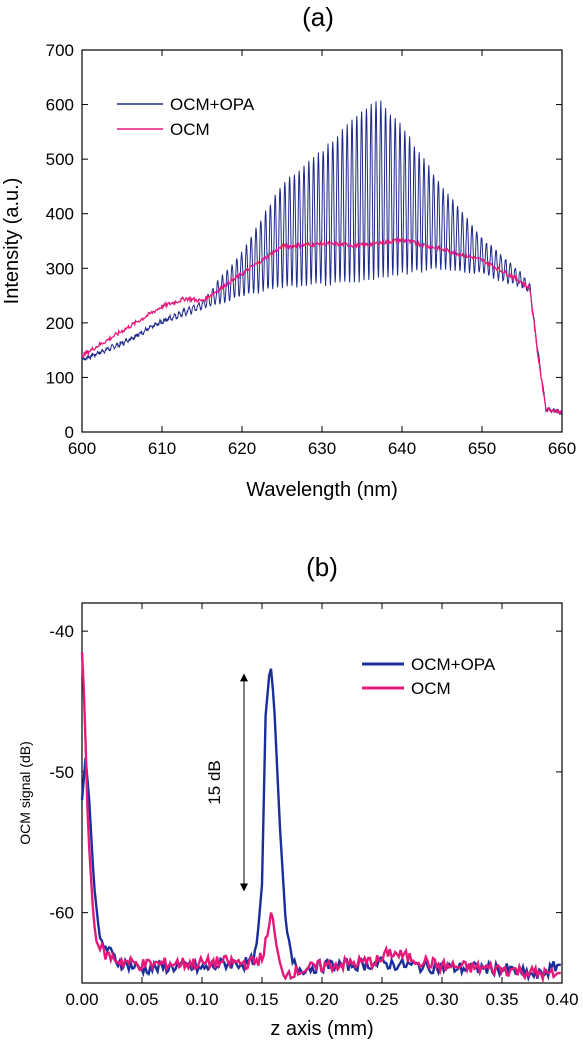 The width and height of the screenshot is (583, 1050). Describe the element at coordinates (61, 631) in the screenshot. I see `panel-b-ytick-label: -40` at that location.